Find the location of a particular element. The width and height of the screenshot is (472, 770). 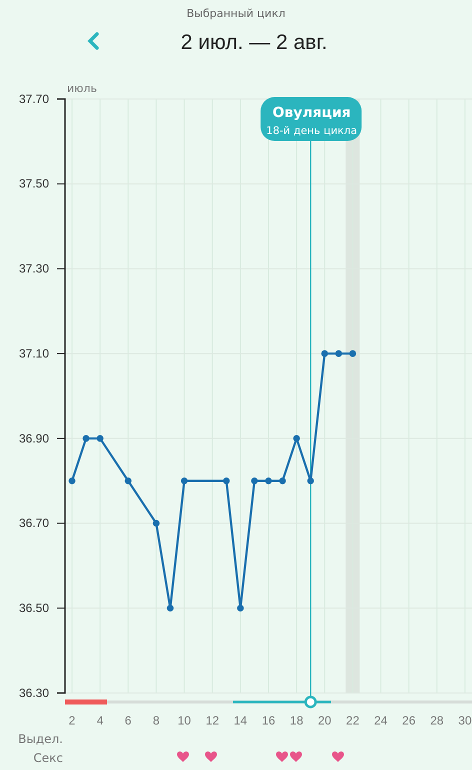

y-tick-label: 36.50 is located at coordinates (34, 607).